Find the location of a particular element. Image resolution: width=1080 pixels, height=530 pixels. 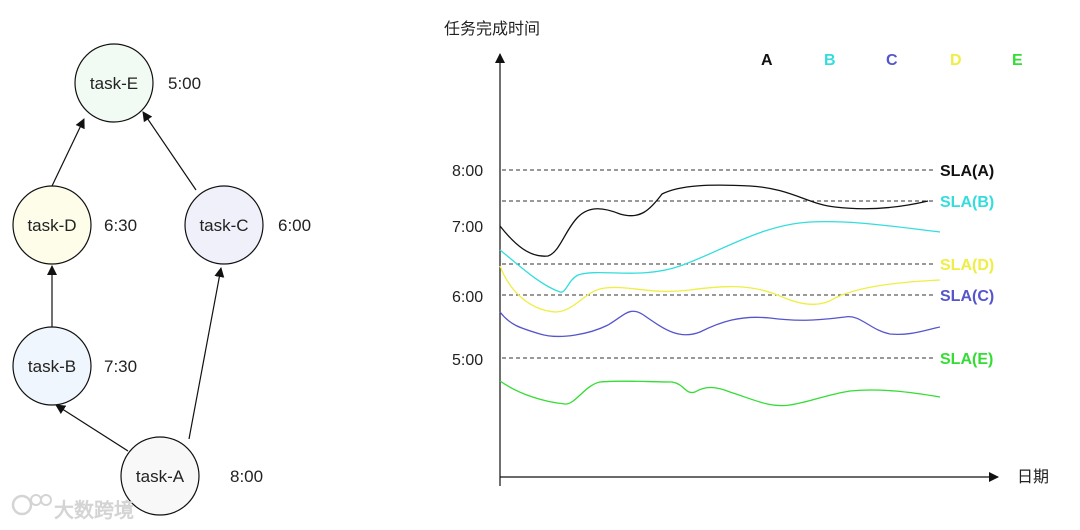

edge-task-D-task-E is located at coordinates (68, 152).